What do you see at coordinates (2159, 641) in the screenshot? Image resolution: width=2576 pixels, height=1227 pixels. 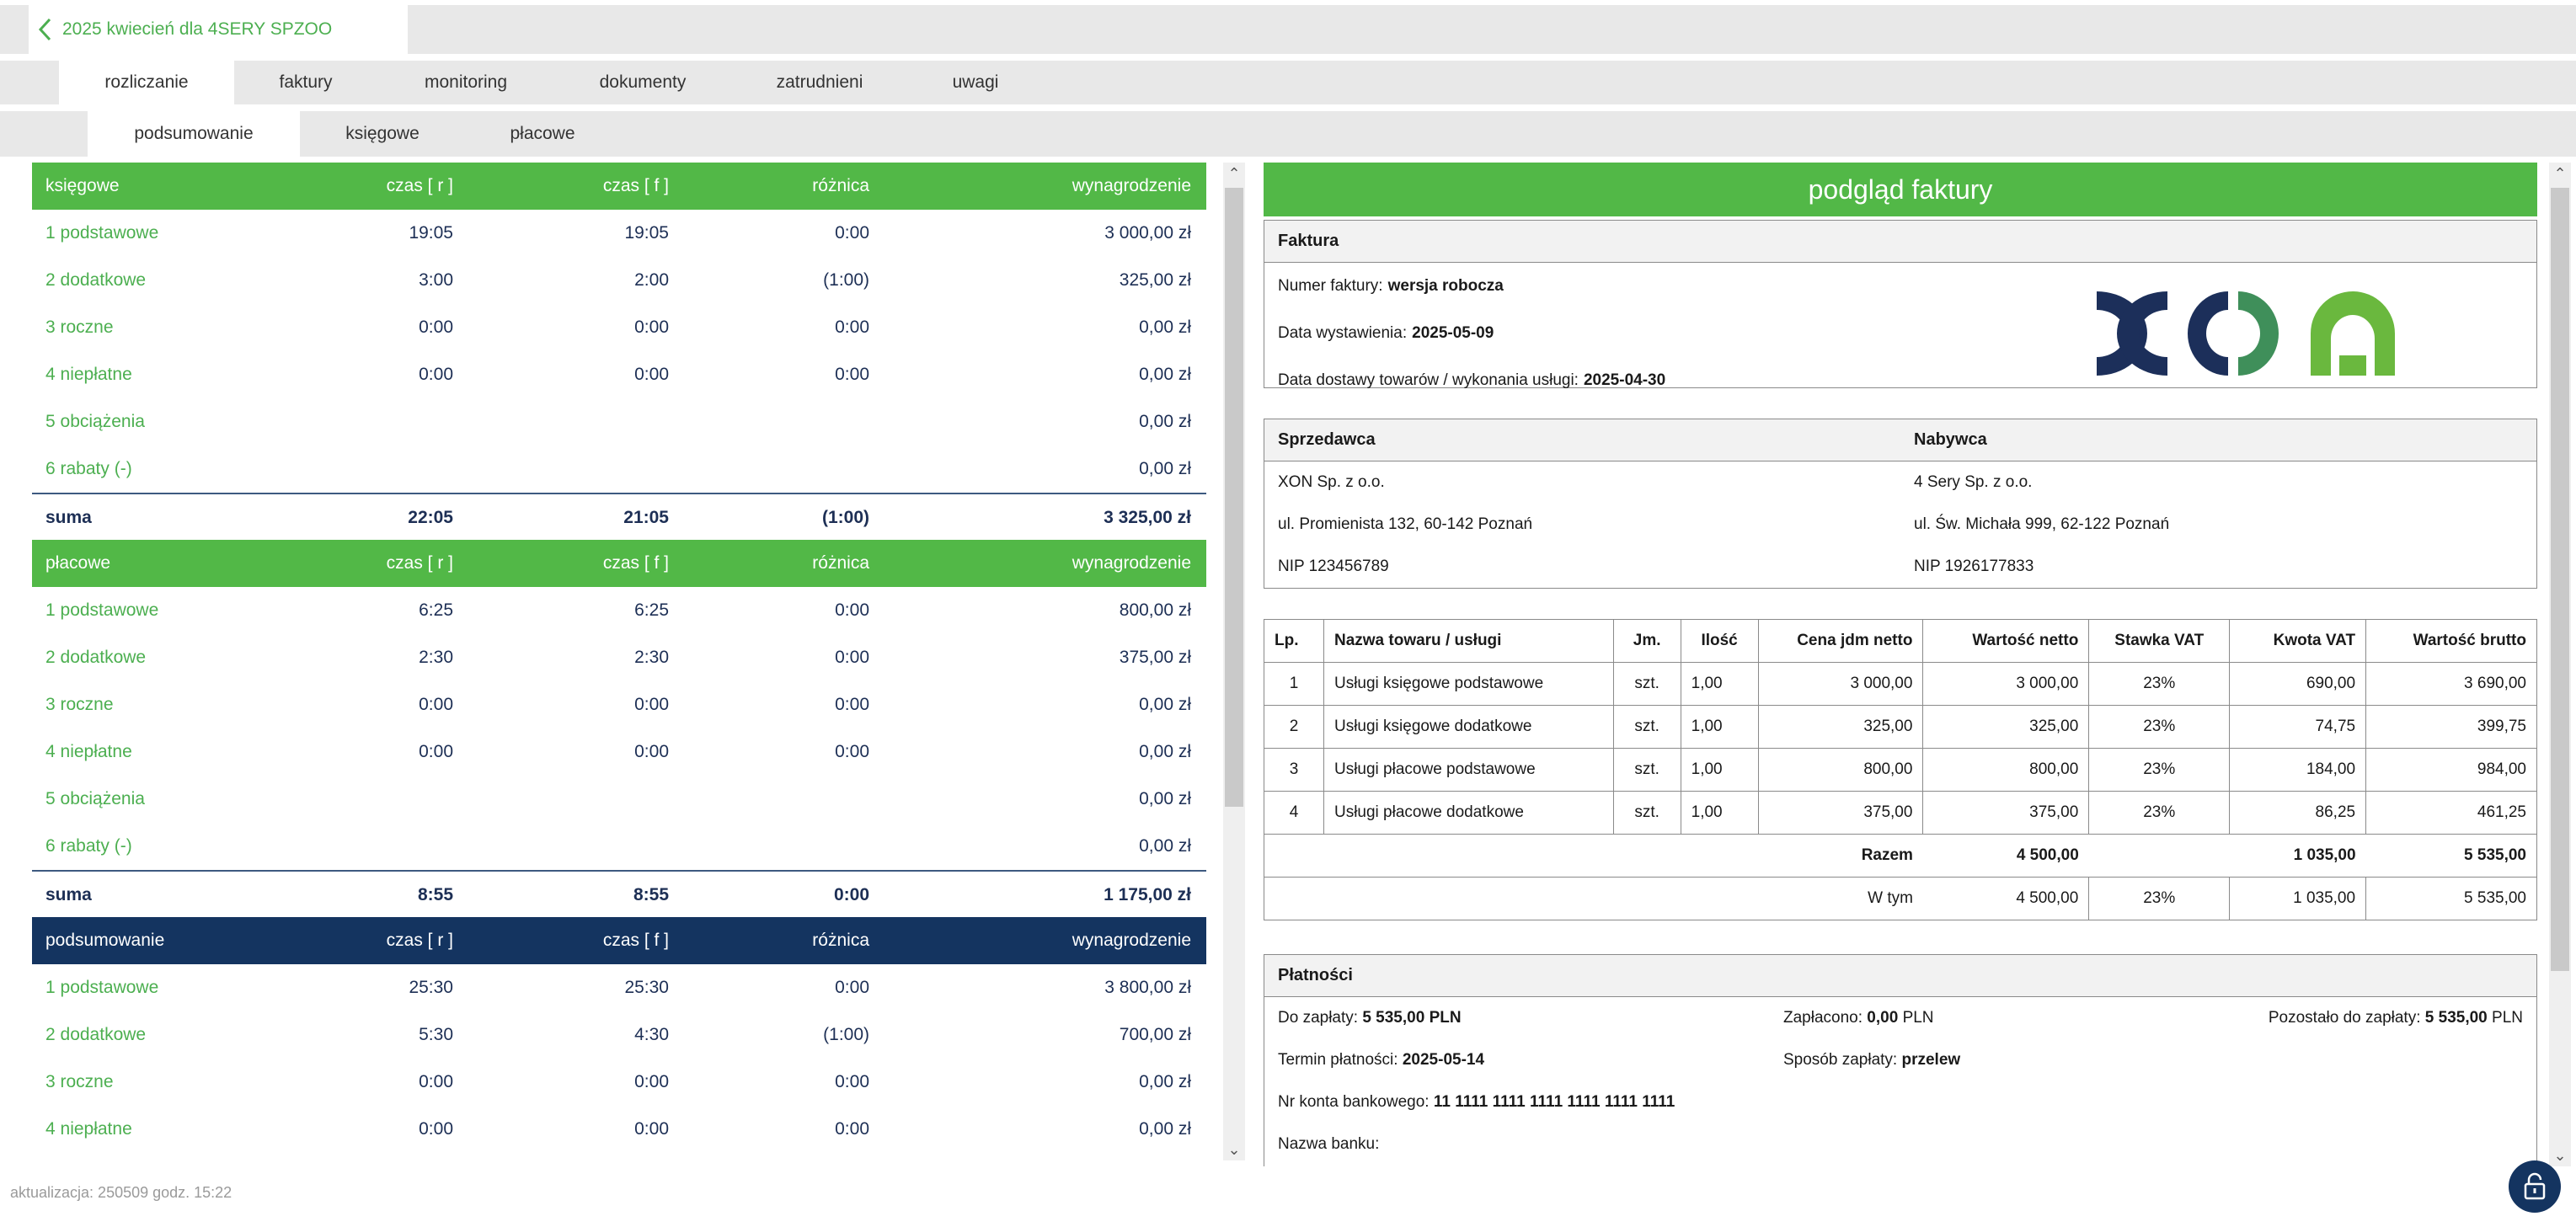 I see `col-vat-rate: Stawka VAT` at bounding box center [2159, 641].